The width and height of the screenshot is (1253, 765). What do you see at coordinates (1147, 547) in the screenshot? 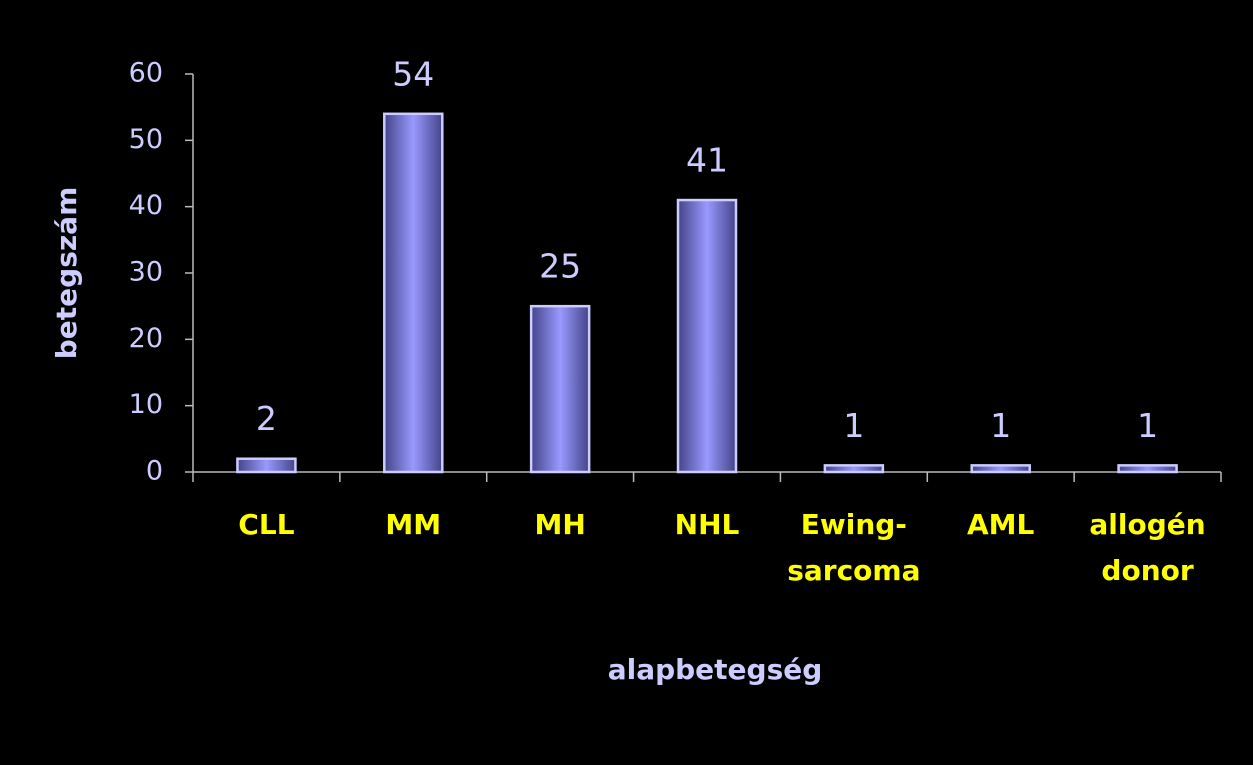
I see `x-tick-label: allogén donor` at bounding box center [1147, 547].